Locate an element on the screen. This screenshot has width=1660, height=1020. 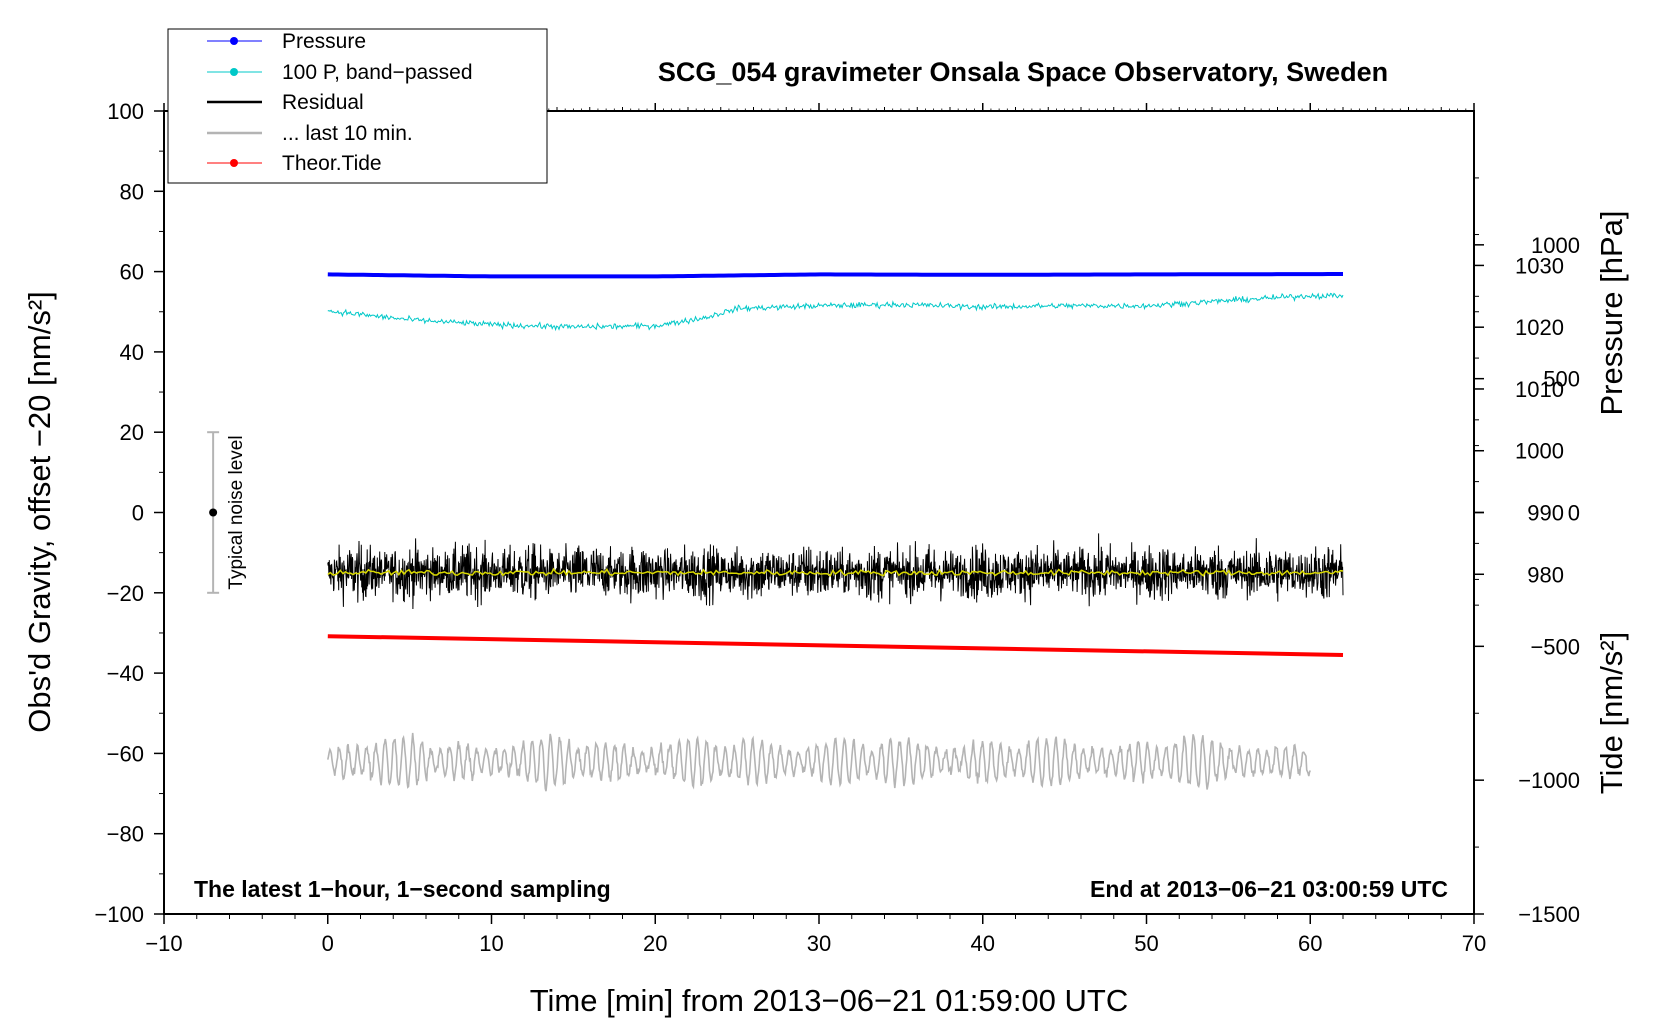
pressure-tick-label-2: 1000 is located at coordinates (1539, 451).